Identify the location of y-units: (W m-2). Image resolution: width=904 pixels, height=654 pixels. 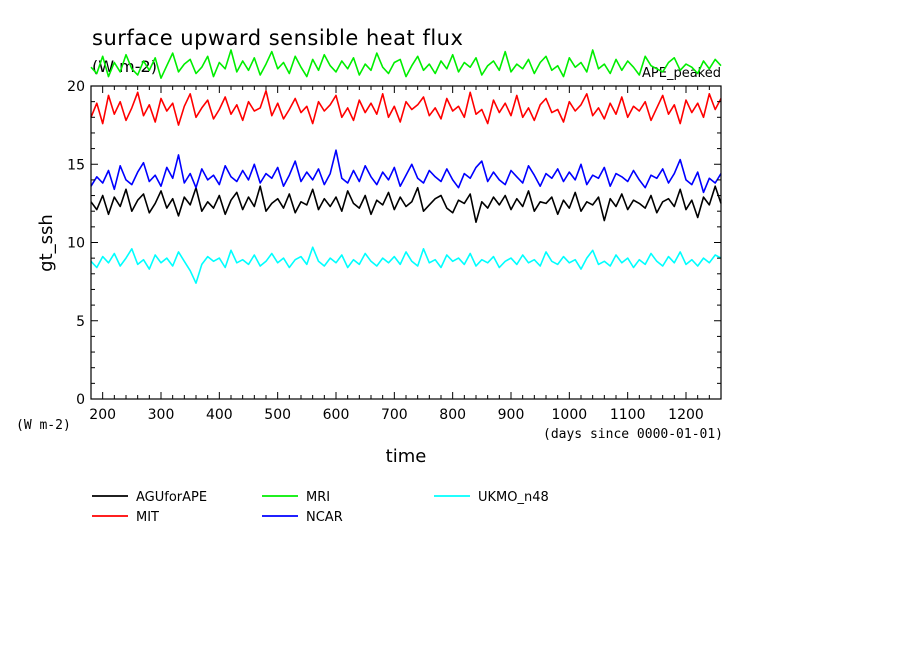
(43, 425).